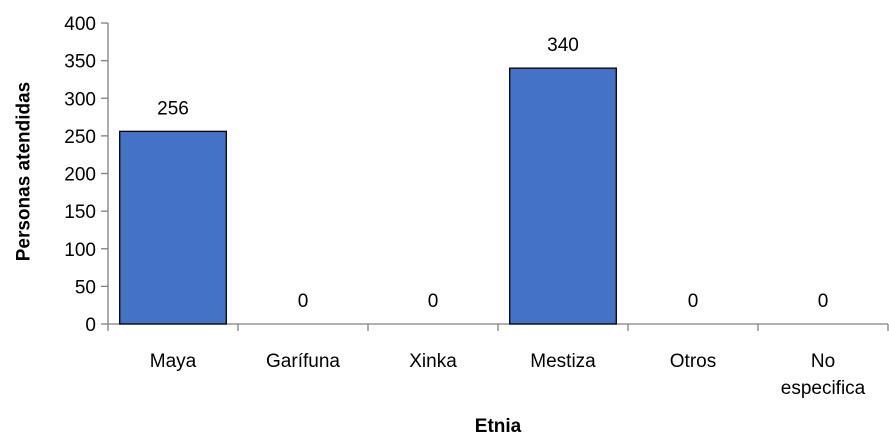 The height and width of the screenshot is (445, 889). What do you see at coordinates (563, 45) in the screenshot?
I see `data-label: 340` at bounding box center [563, 45].